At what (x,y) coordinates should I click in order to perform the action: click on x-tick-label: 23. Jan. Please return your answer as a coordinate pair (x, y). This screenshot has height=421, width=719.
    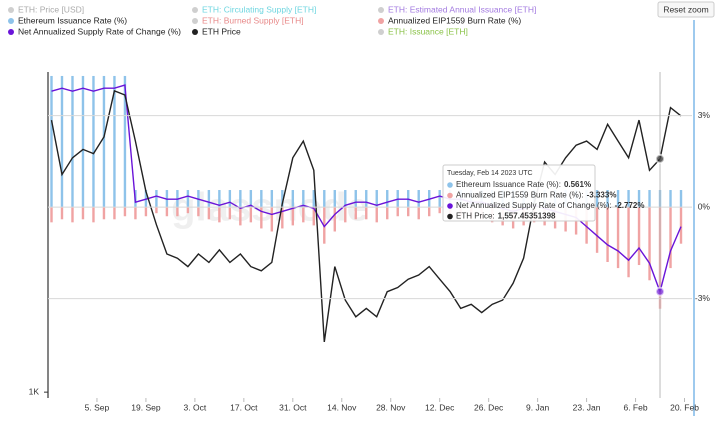
    Looking at the image, I should click on (587, 407).